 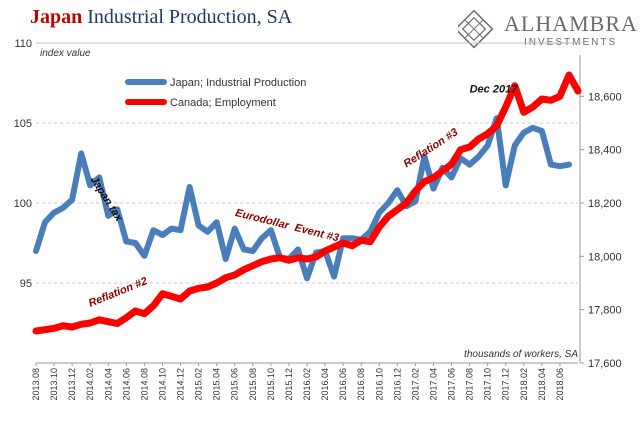 I want to click on x-tick-label: 2016.06, so click(x=343, y=384).